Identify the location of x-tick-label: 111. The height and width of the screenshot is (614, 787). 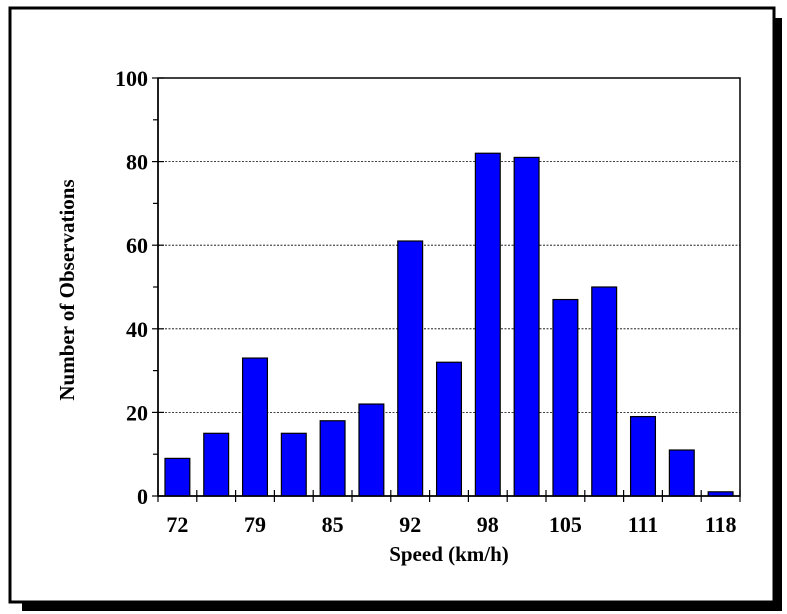
(643, 524).